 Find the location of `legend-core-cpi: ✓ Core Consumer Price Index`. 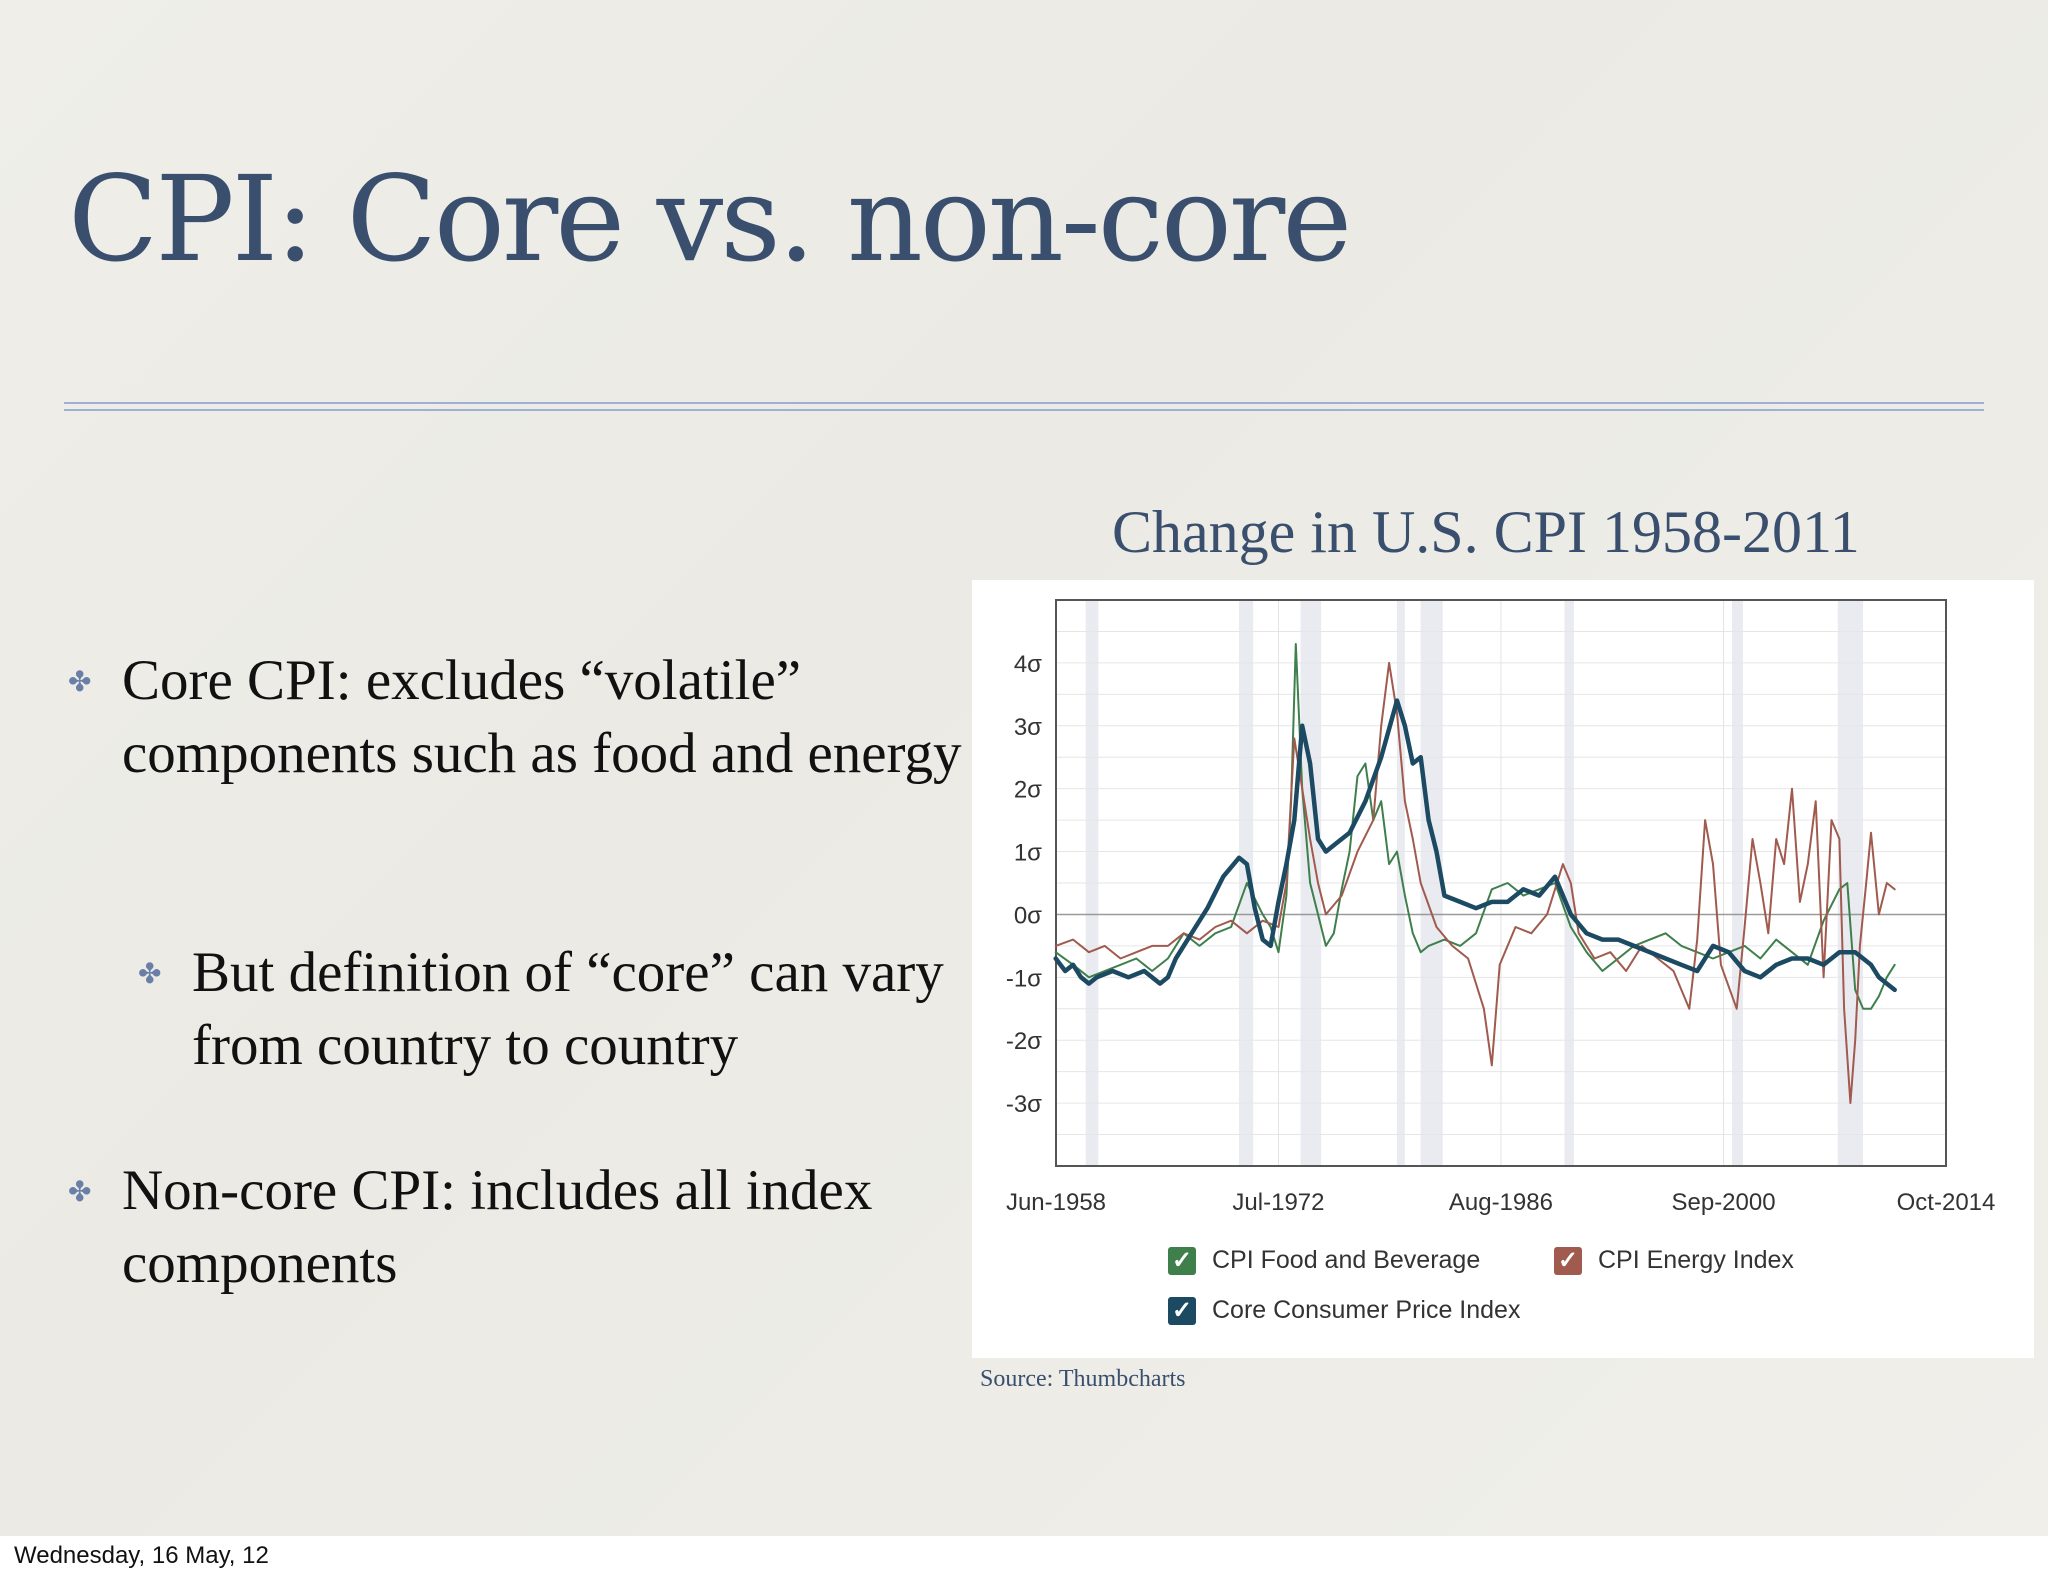

legend-core-cpi: ✓ Core Consumer Price Index is located at coordinates (1344, 1311).